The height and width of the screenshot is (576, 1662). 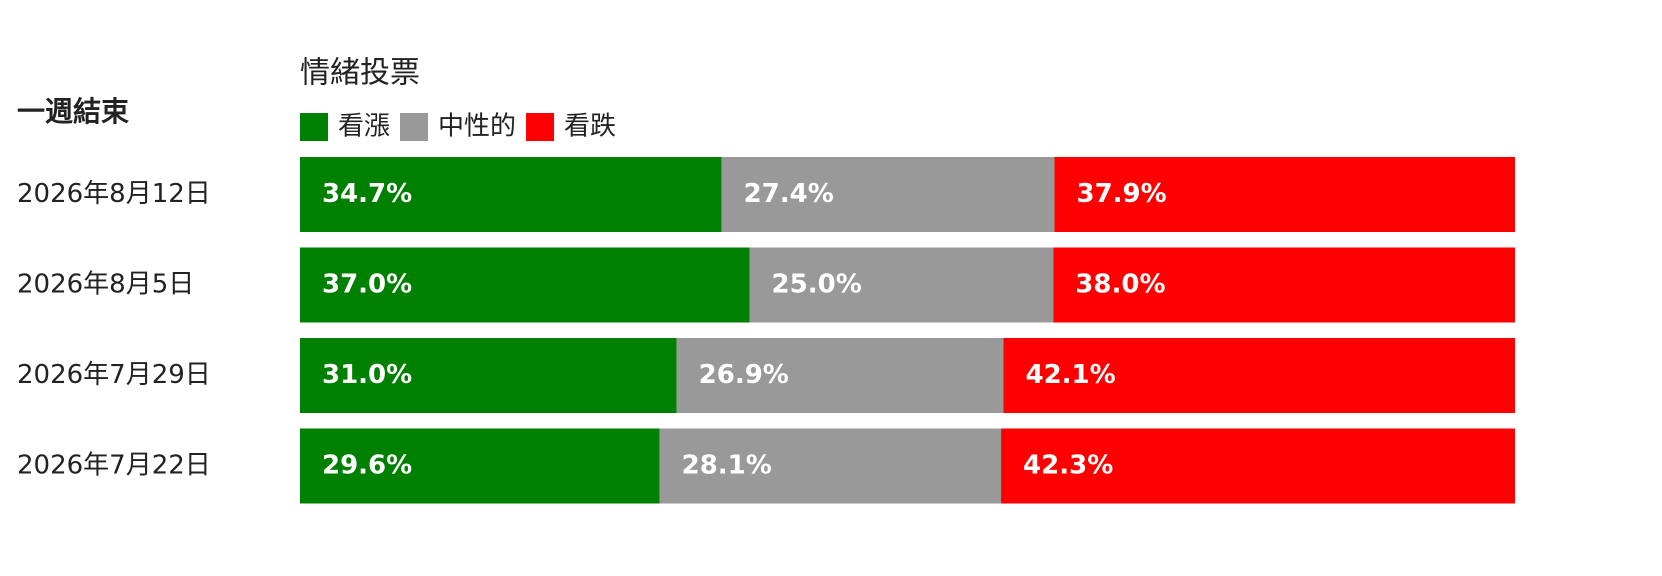 I want to click on value-label: 27.4%, so click(x=789, y=194).